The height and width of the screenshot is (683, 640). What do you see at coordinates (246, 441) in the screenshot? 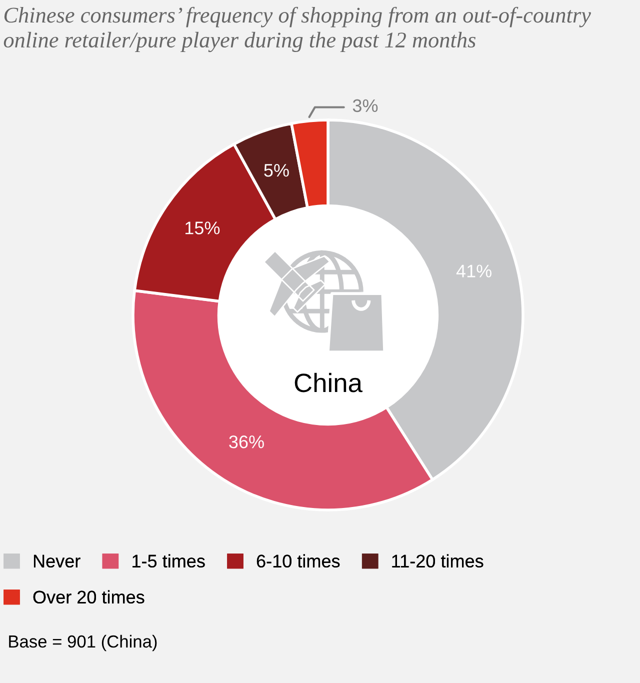
I see `data-label: 36%` at bounding box center [246, 441].